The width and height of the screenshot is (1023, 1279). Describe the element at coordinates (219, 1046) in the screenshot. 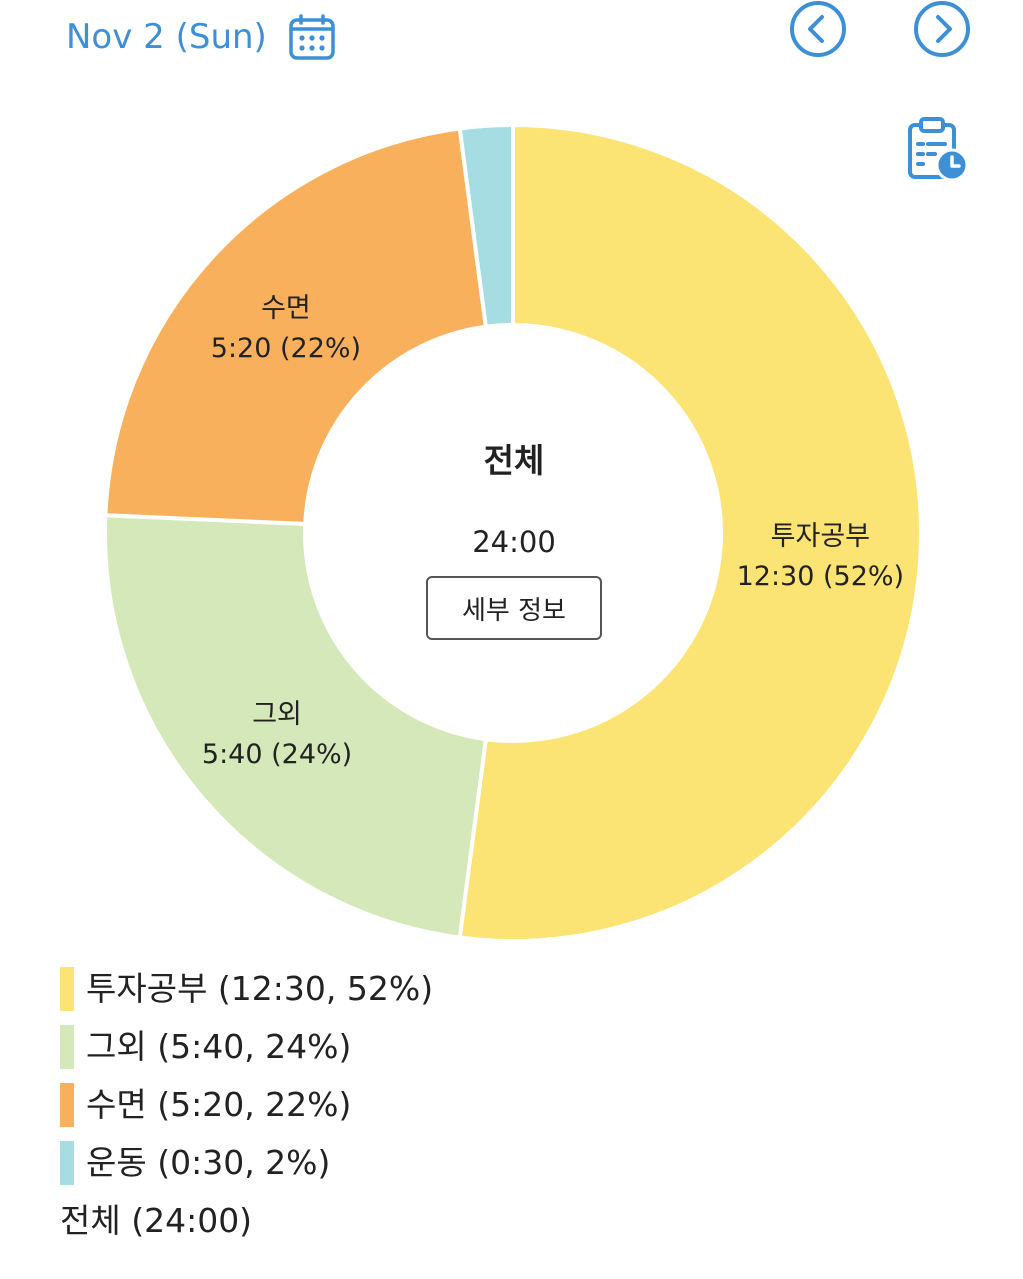

I see `legend-label: 그외 (5:40, 24%)` at that location.